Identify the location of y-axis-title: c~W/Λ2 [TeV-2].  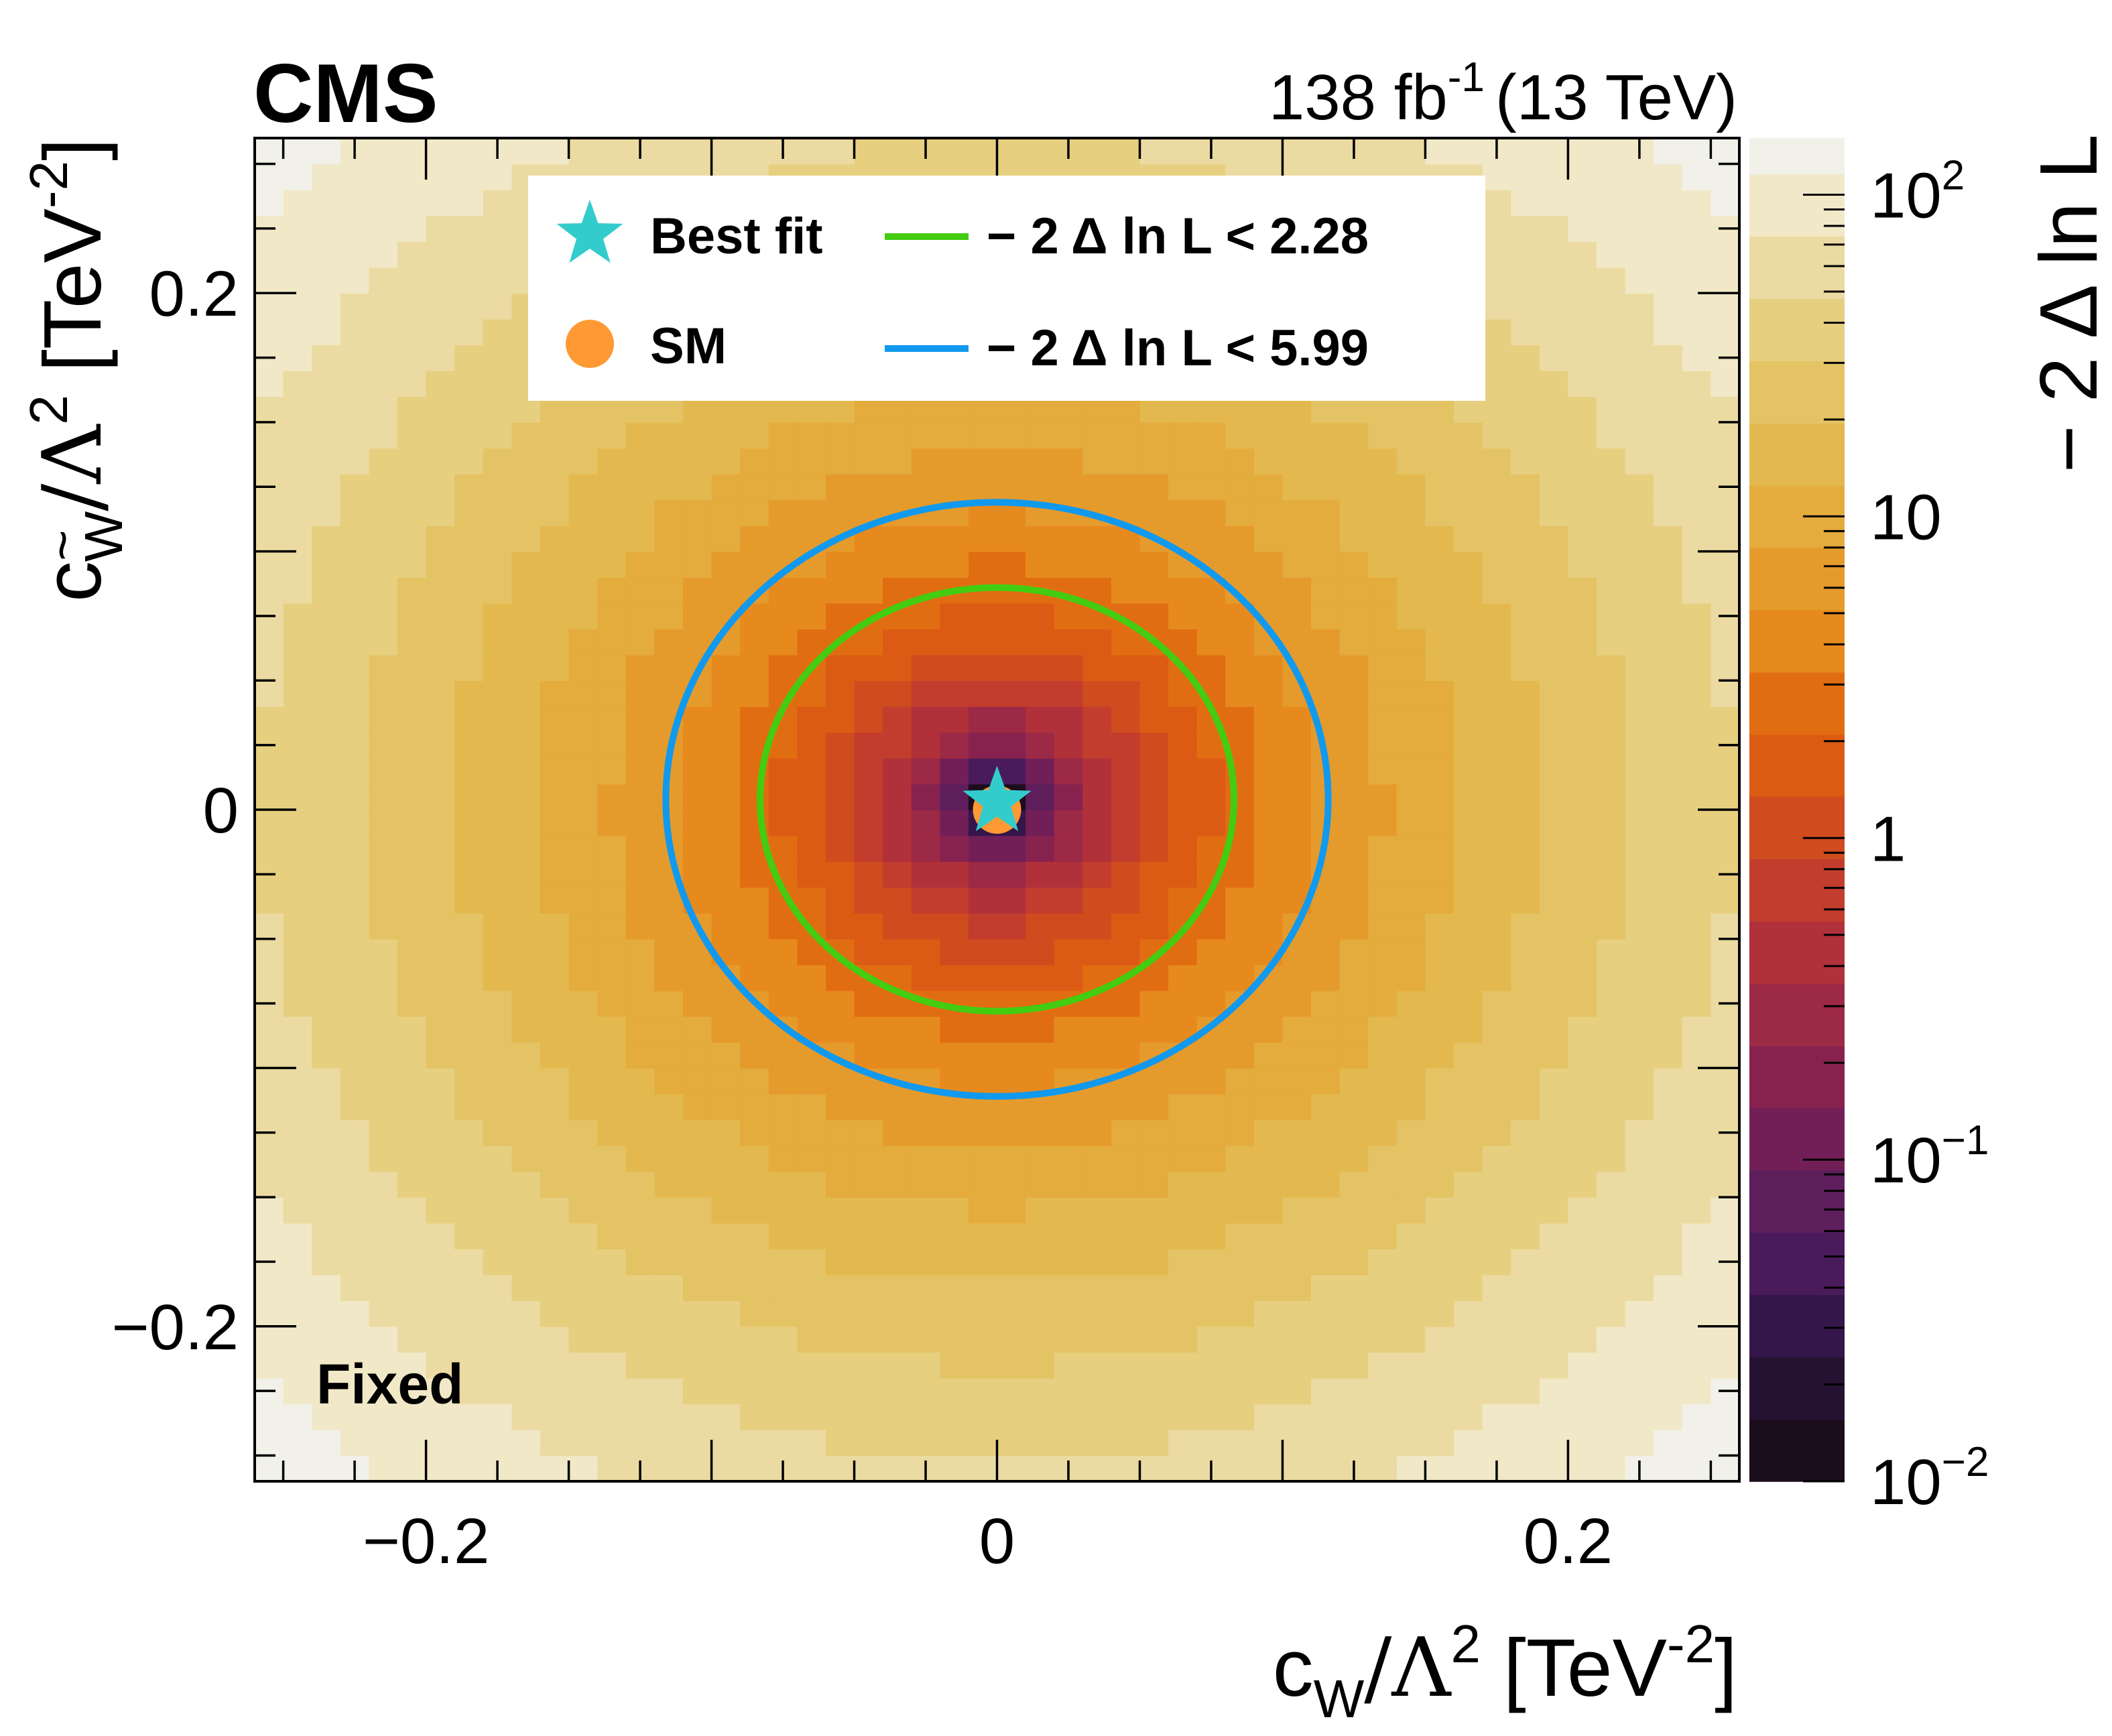
(76, 370).